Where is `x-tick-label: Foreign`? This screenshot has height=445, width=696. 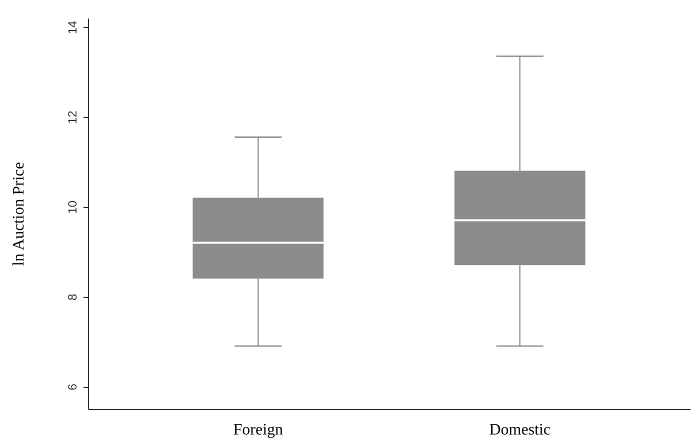
x-tick-label: Foreign is located at coordinates (258, 430).